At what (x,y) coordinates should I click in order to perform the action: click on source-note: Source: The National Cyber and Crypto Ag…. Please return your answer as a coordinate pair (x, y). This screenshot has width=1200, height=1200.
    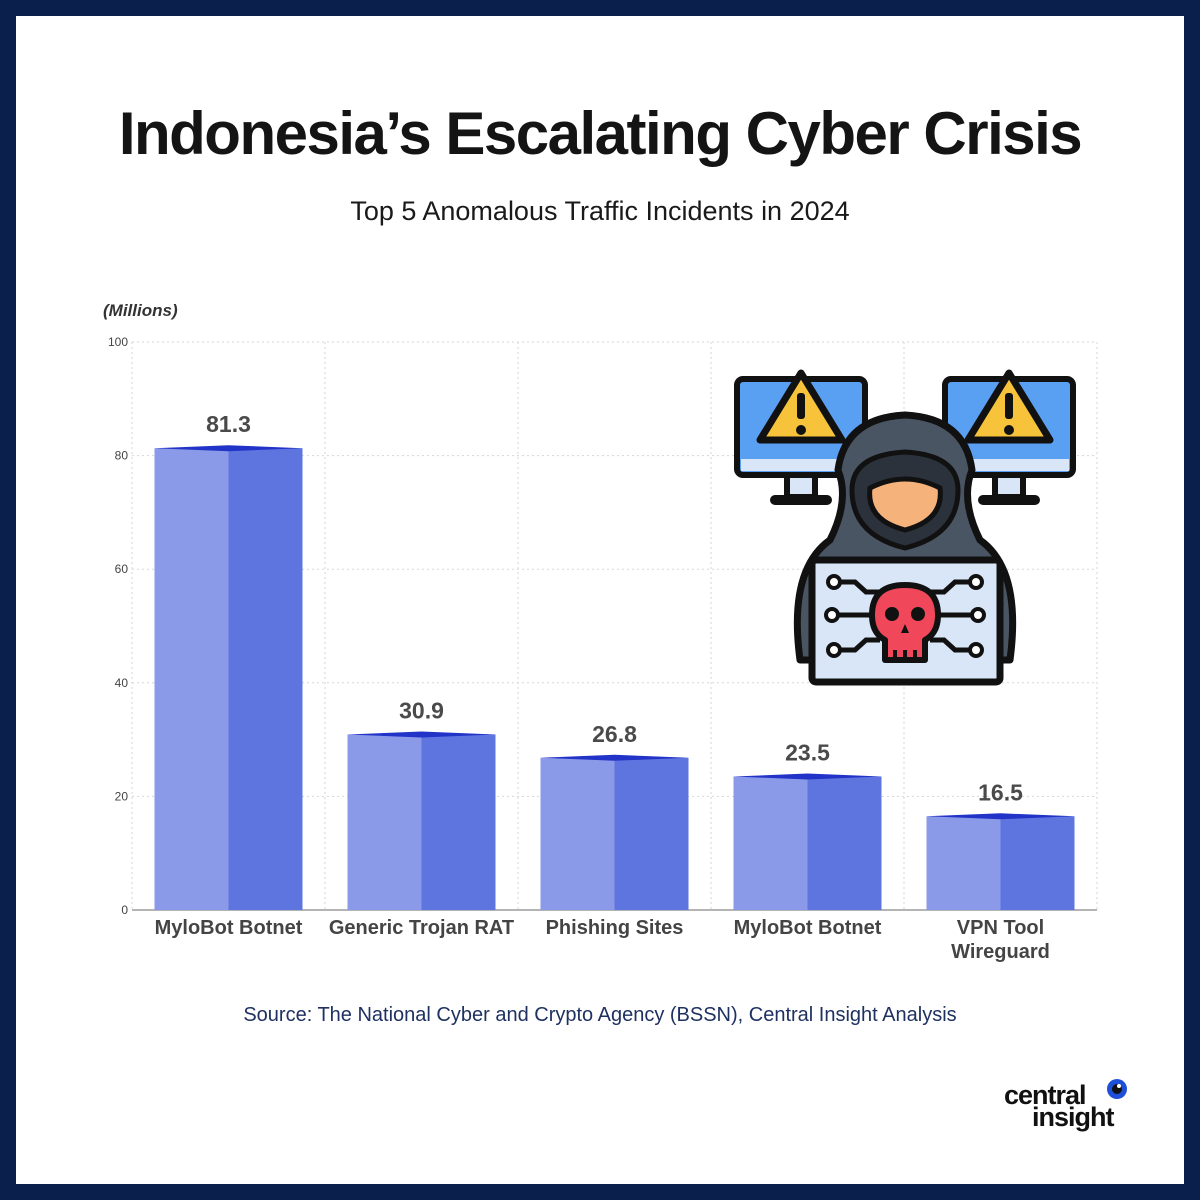
    Looking at the image, I should click on (600, 1015).